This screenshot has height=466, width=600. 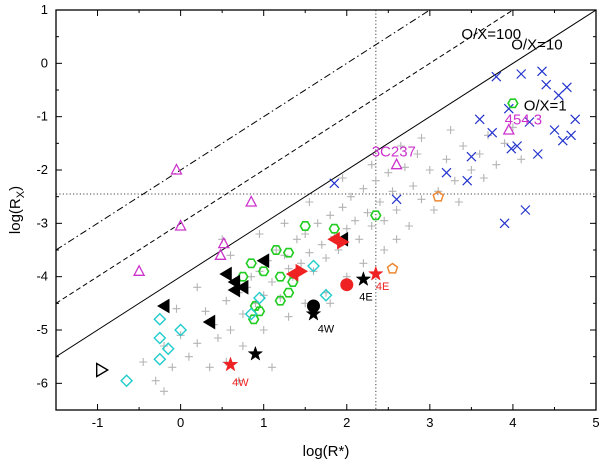 I want to click on red-star-point, so click(x=230, y=364).